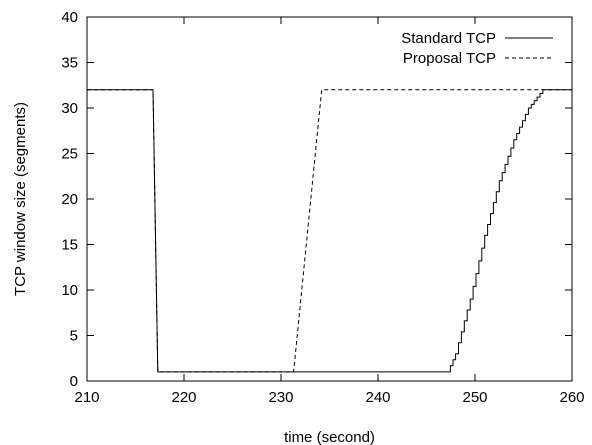 This screenshot has width=592, height=445. What do you see at coordinates (69, 290) in the screenshot?
I see `y-tick-label-10: 10` at bounding box center [69, 290].